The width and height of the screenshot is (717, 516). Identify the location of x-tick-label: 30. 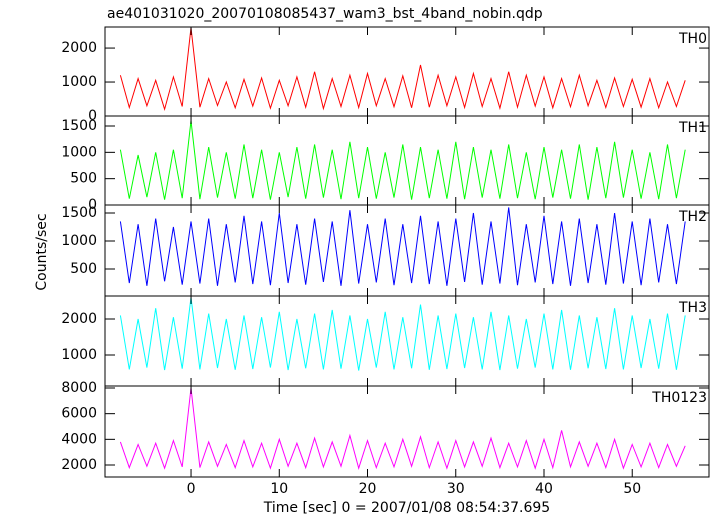
(456, 489).